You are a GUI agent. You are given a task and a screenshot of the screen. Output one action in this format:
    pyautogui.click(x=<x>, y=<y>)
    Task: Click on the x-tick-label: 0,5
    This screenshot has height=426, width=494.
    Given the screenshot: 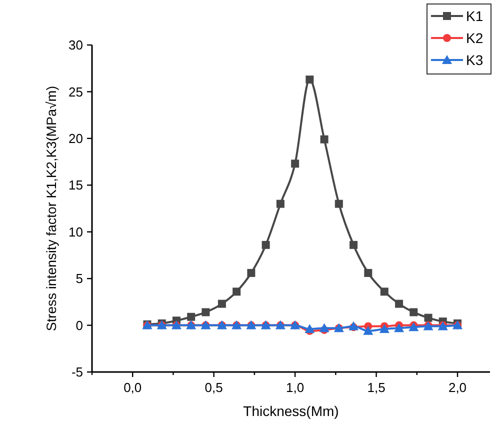 What is the action you would take?
    pyautogui.click(x=213, y=387)
    